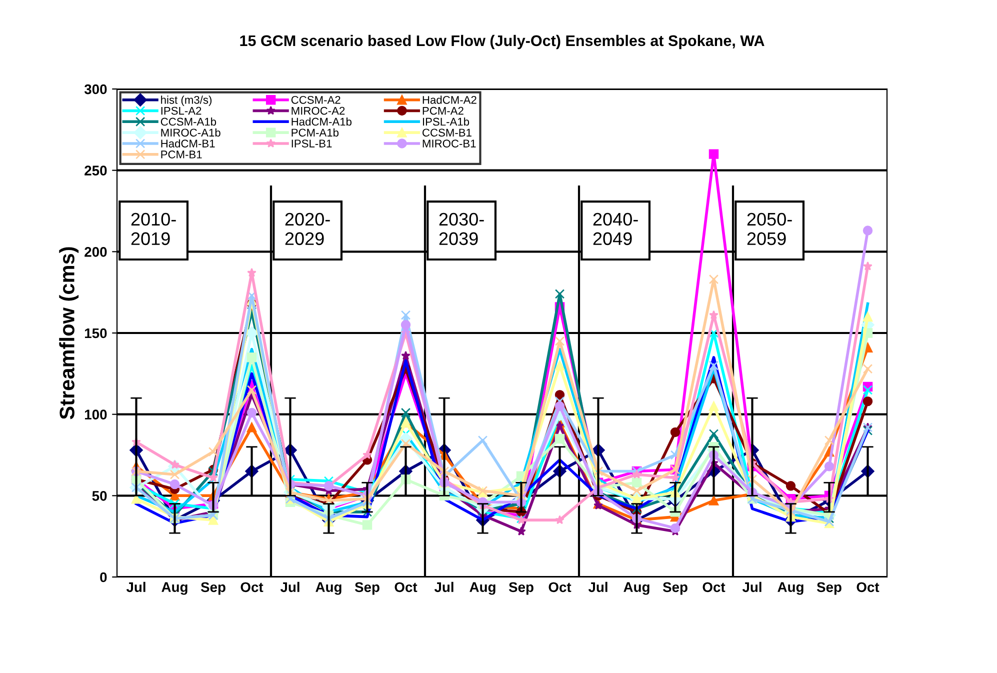 Image resolution: width=997 pixels, height=673 pixels. Describe the element at coordinates (446, 121) in the screenshot. I see `legend-label: IPSL-A1b` at that location.